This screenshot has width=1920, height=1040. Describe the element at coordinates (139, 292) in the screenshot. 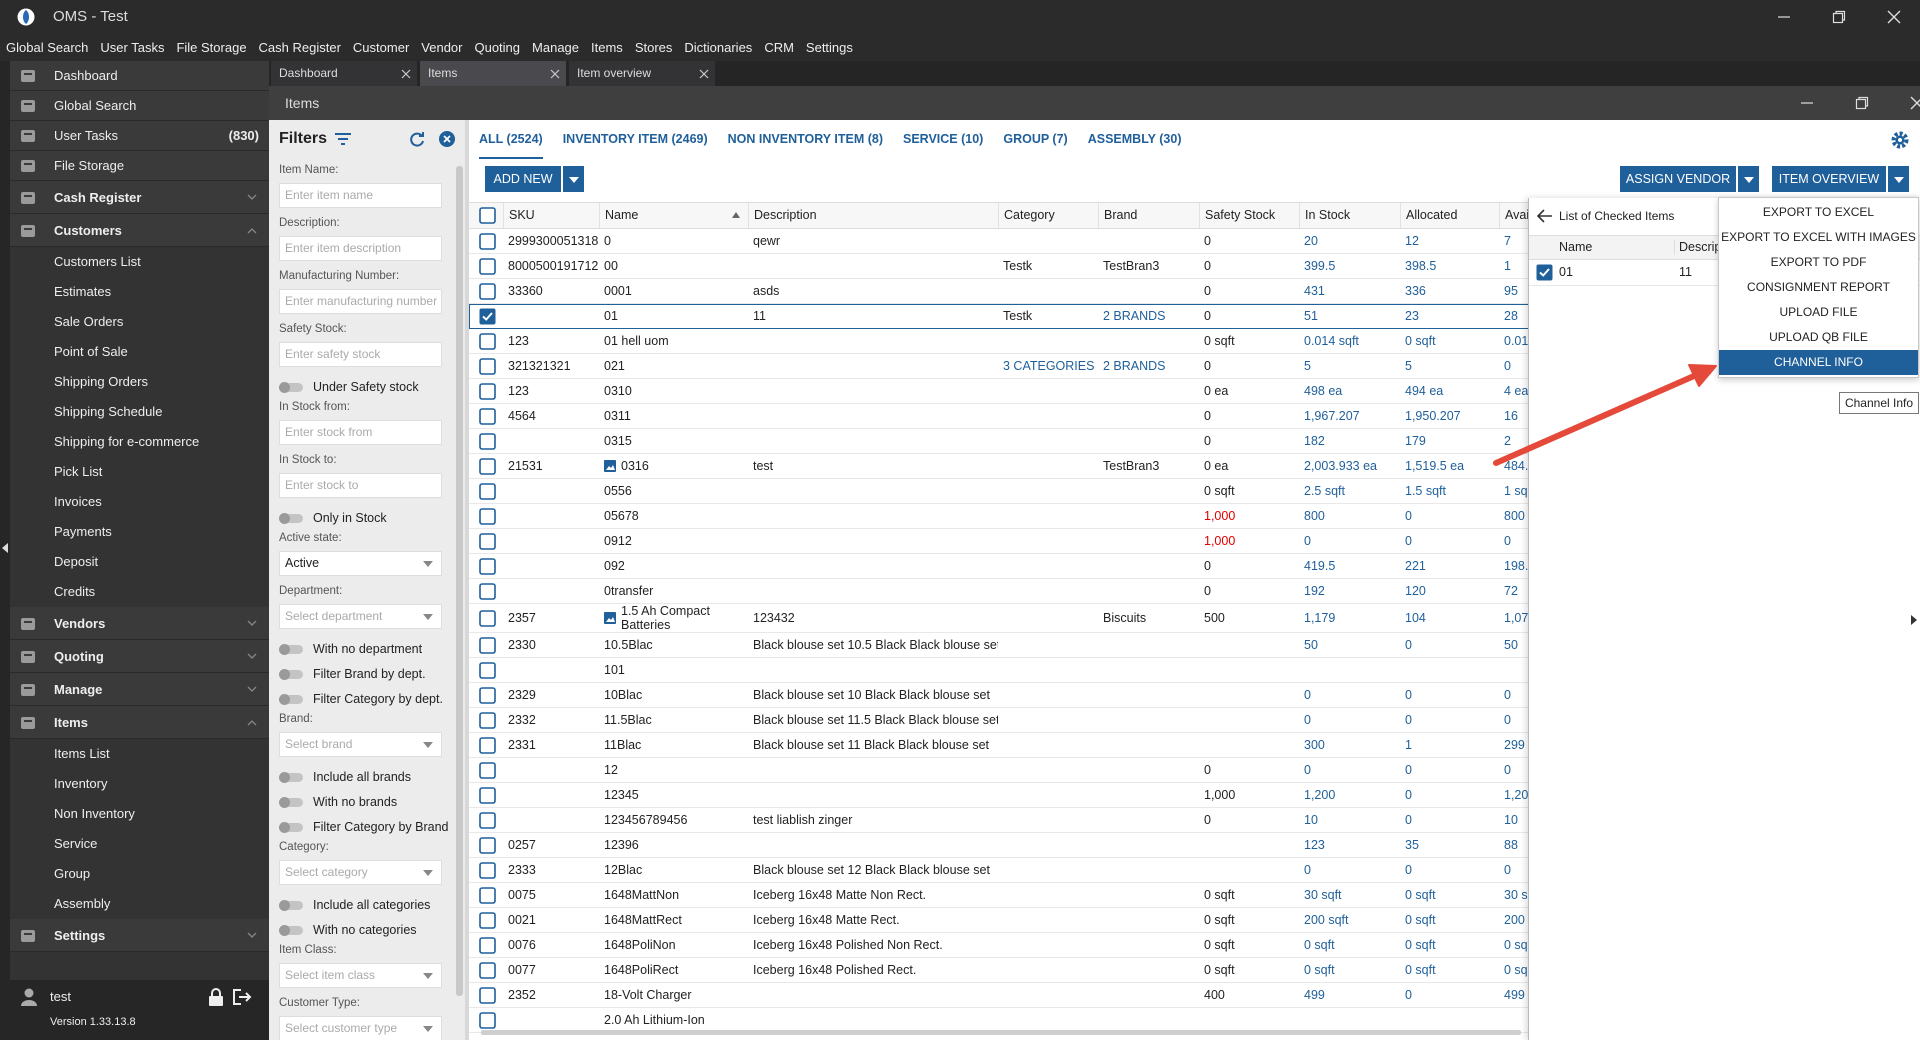

I see `sidebar-item: Estimates` at that location.